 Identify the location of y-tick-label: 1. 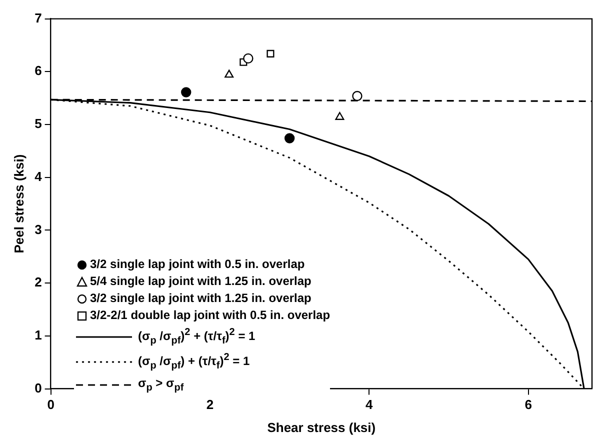
(38, 335).